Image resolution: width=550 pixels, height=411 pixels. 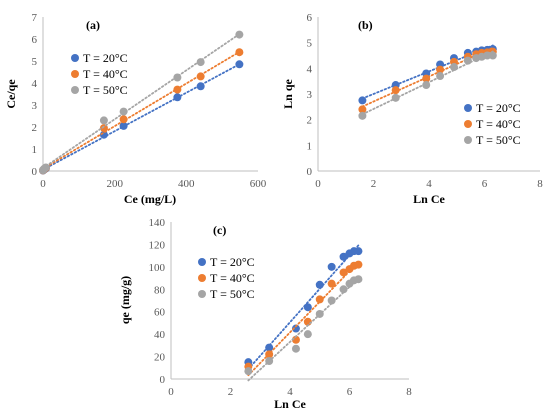 What do you see at coordinates (290, 392) in the screenshot?
I see `panel-c-xtick: 4` at bounding box center [290, 392].